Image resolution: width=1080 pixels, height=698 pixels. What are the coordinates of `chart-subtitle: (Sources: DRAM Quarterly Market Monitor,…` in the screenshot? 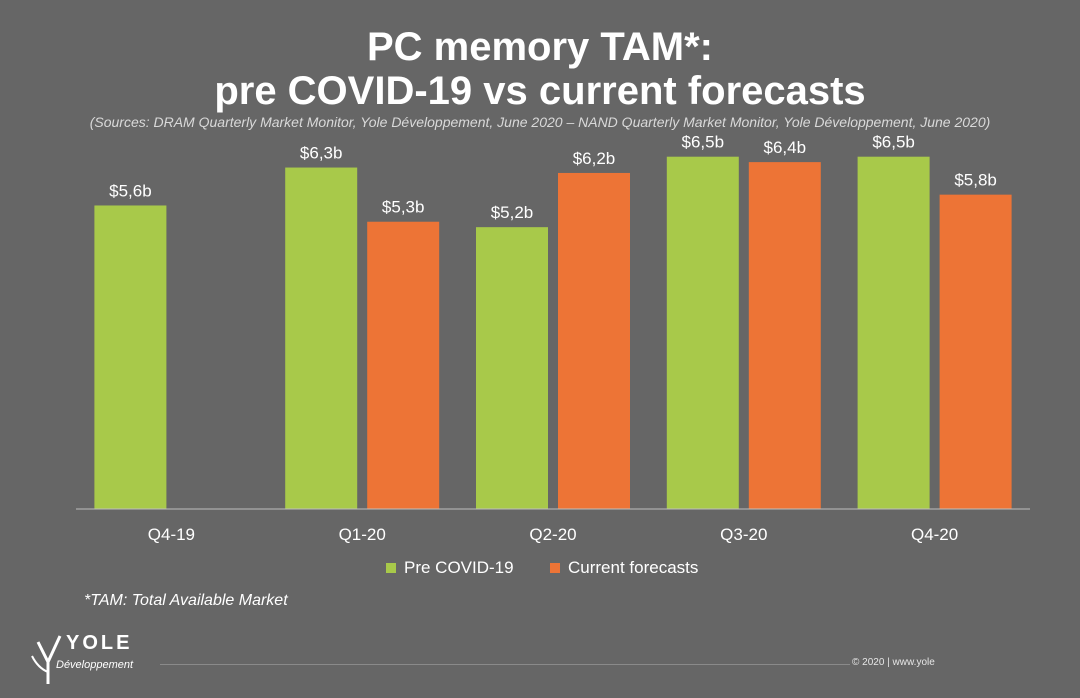 It's located at (540, 122).